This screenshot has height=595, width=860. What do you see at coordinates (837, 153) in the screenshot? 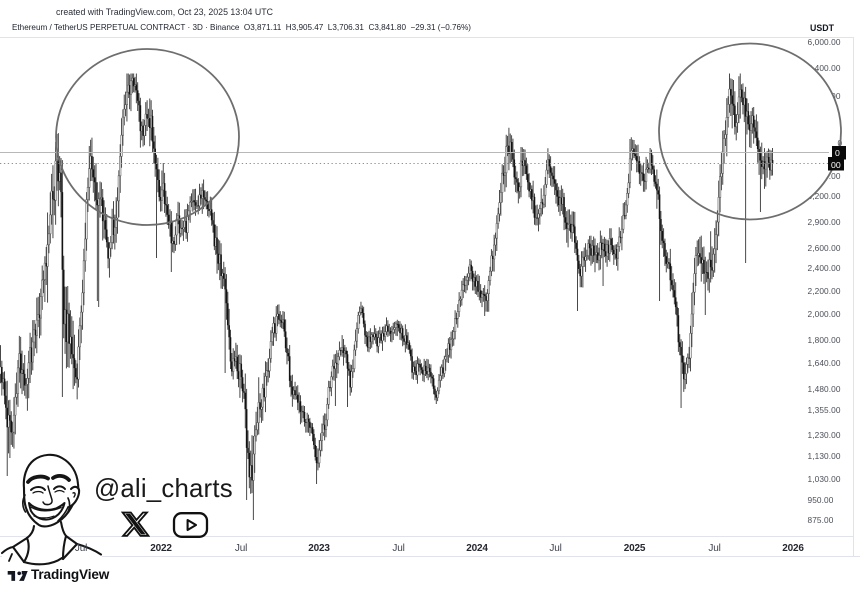
I see `svg-text: 0` at bounding box center [837, 153].